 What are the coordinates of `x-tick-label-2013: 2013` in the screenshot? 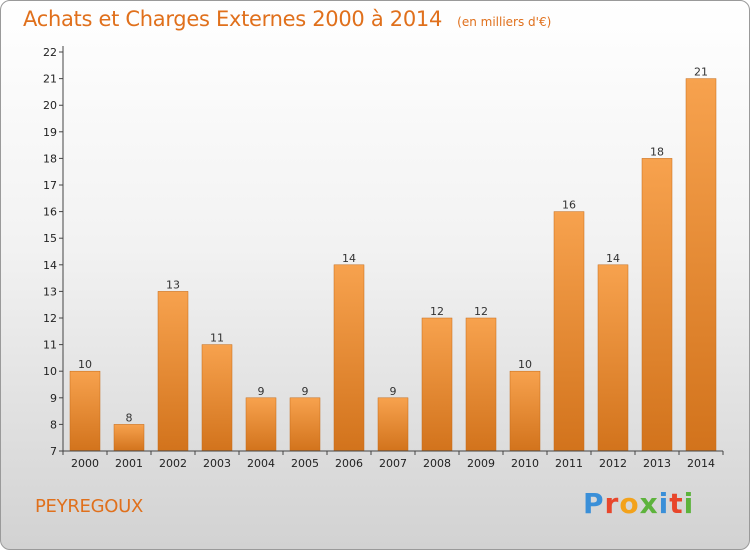 It's located at (657, 463).